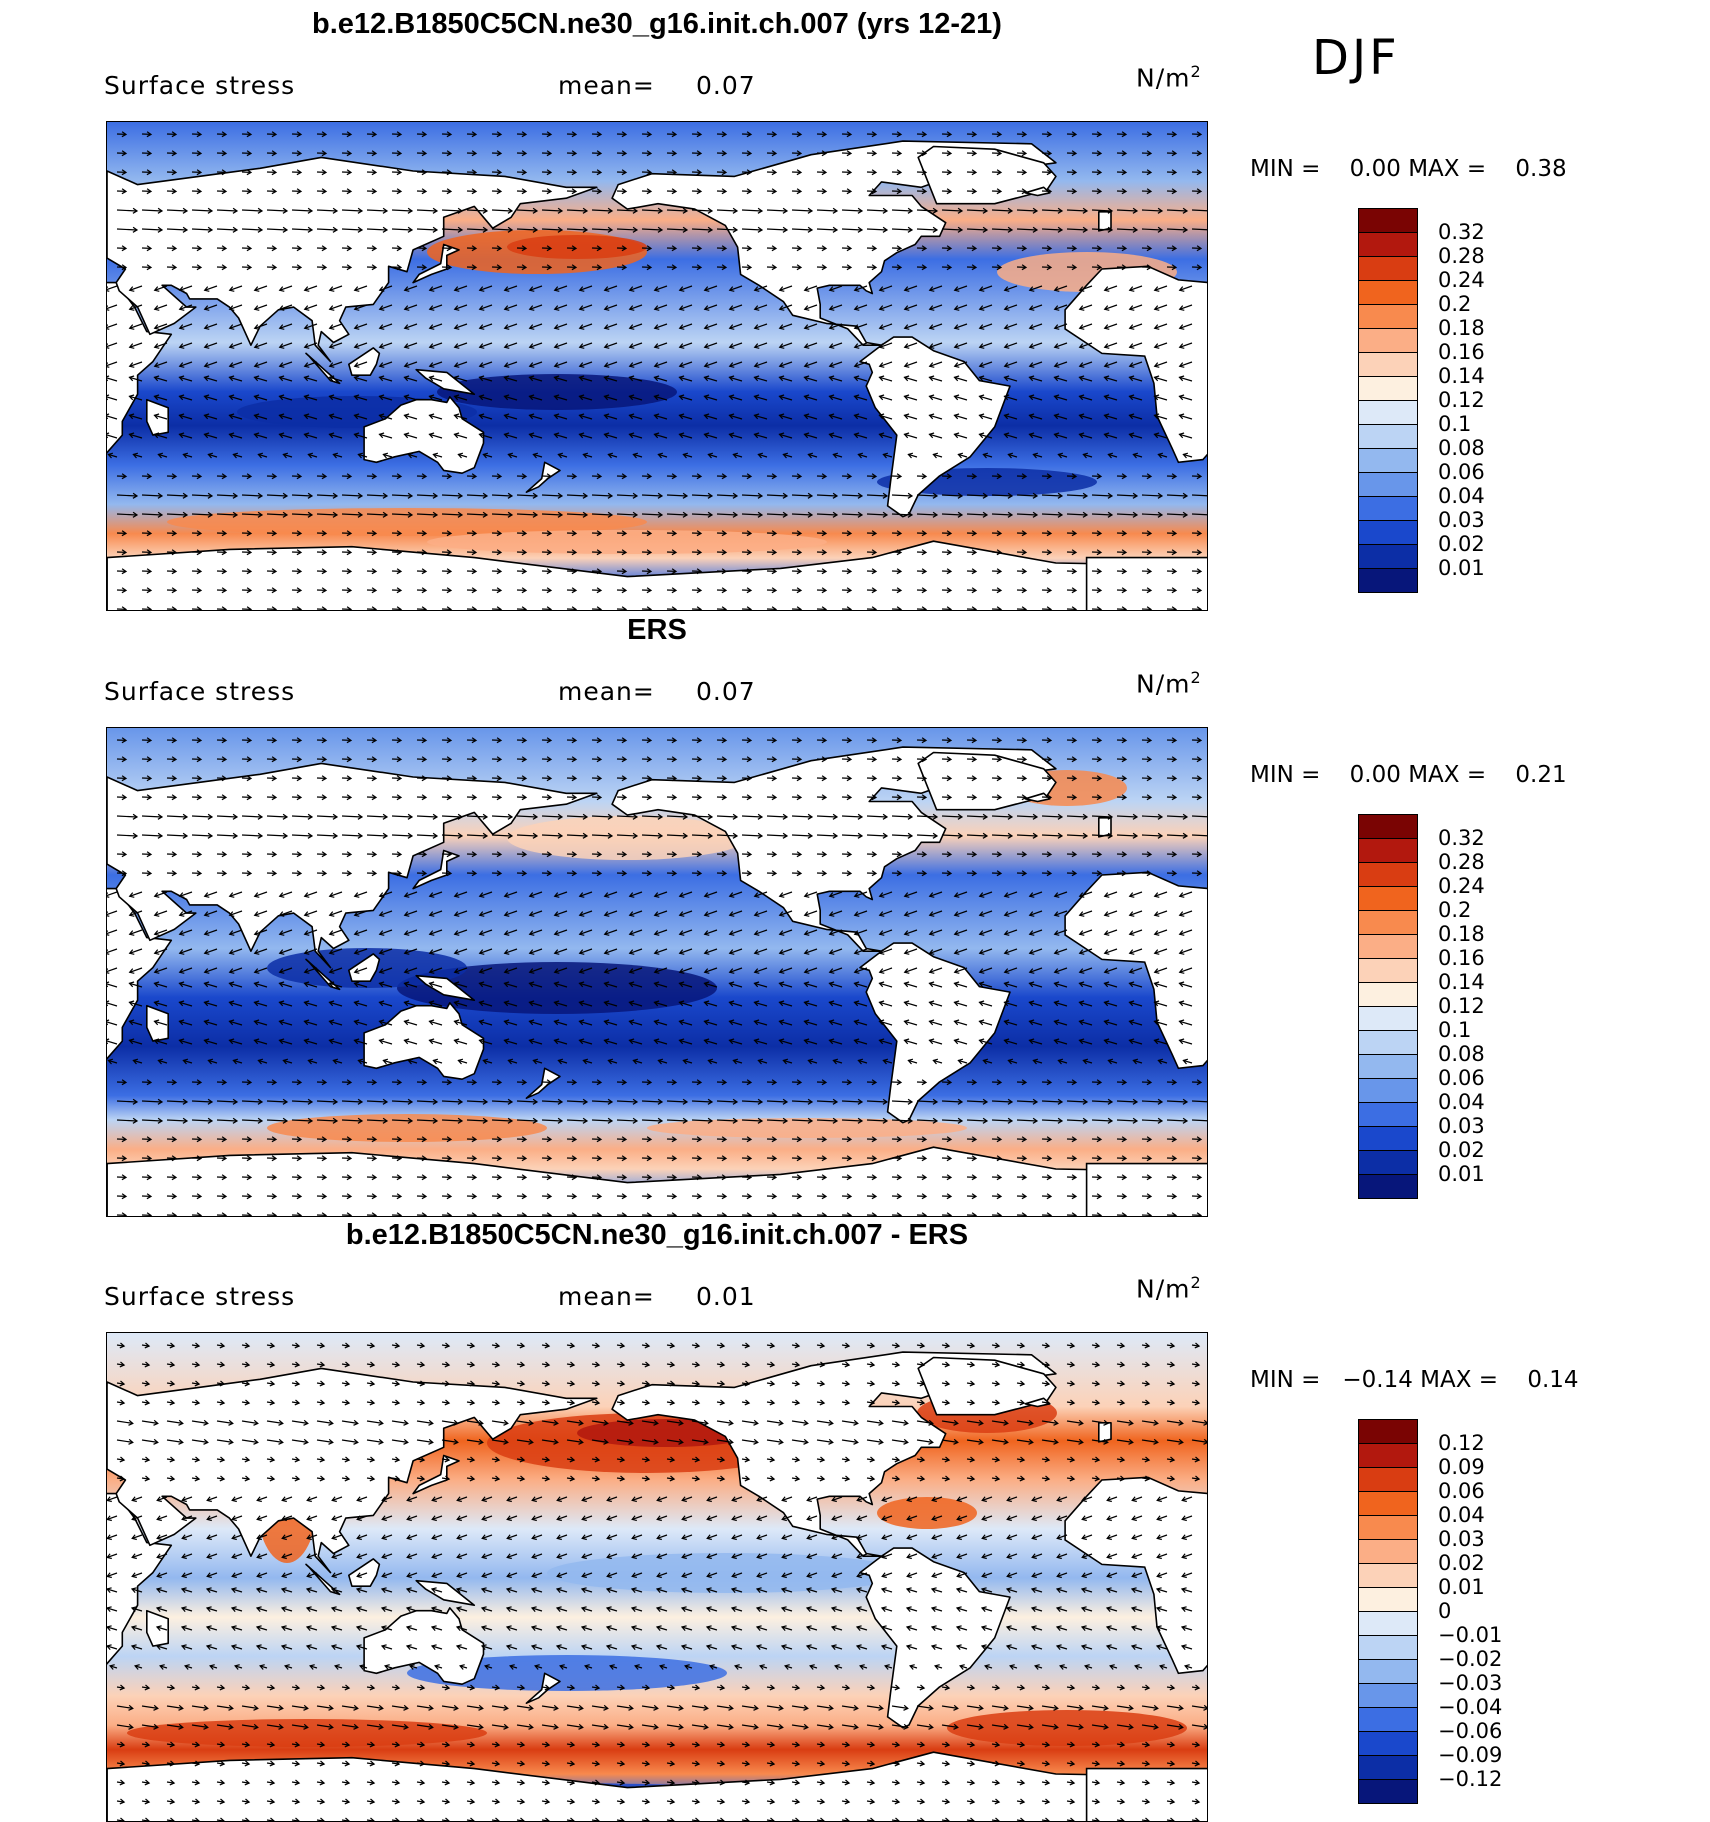 Image resolution: width=1710 pixels, height=1822 pixels. I want to click on colorbar-tick-label: −0.12, so click(1470, 1779).